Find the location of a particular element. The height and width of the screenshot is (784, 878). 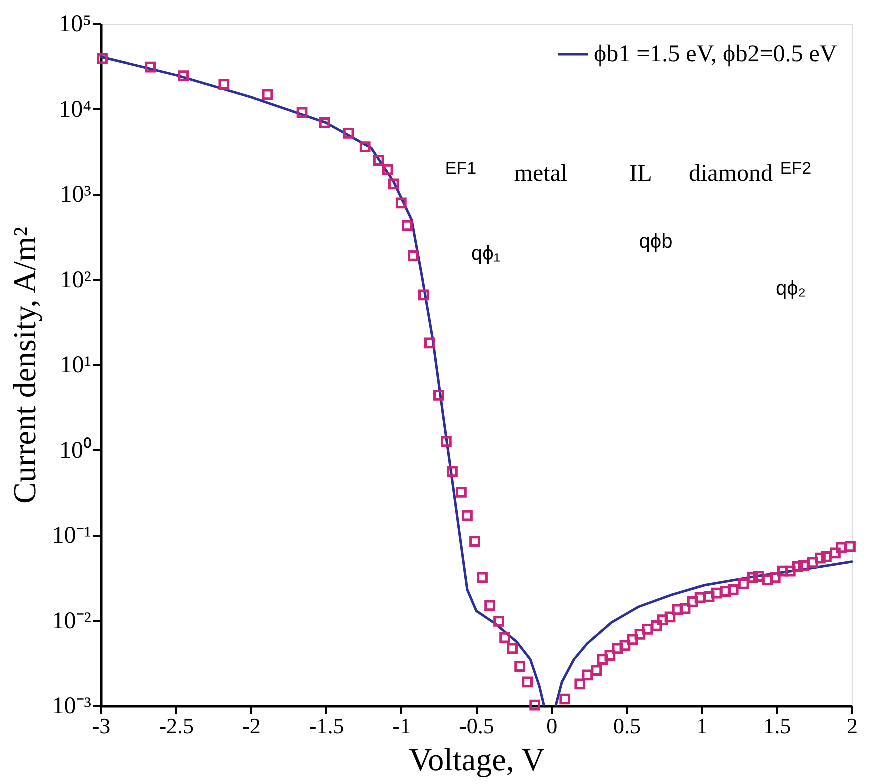

y-tick-label: 10⁵ is located at coordinates (75, 25).